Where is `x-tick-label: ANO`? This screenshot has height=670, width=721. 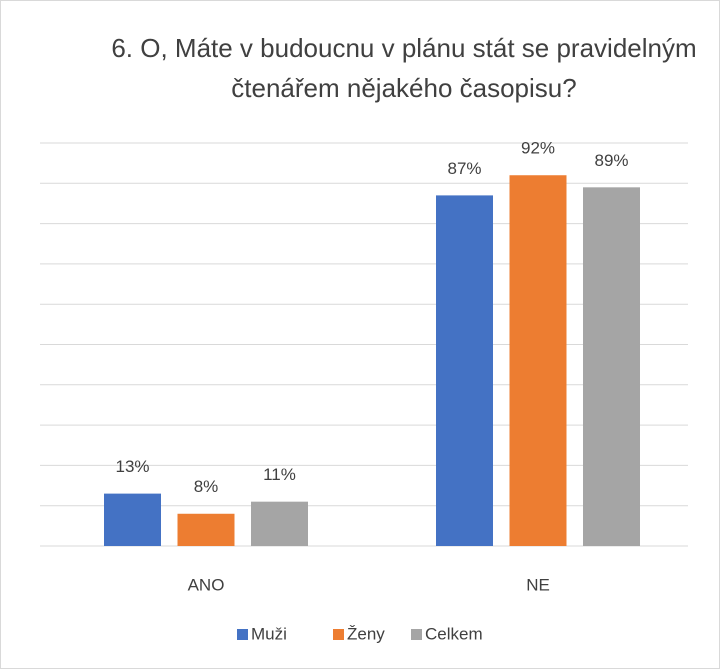
x-tick-label: ANO is located at coordinates (206, 584).